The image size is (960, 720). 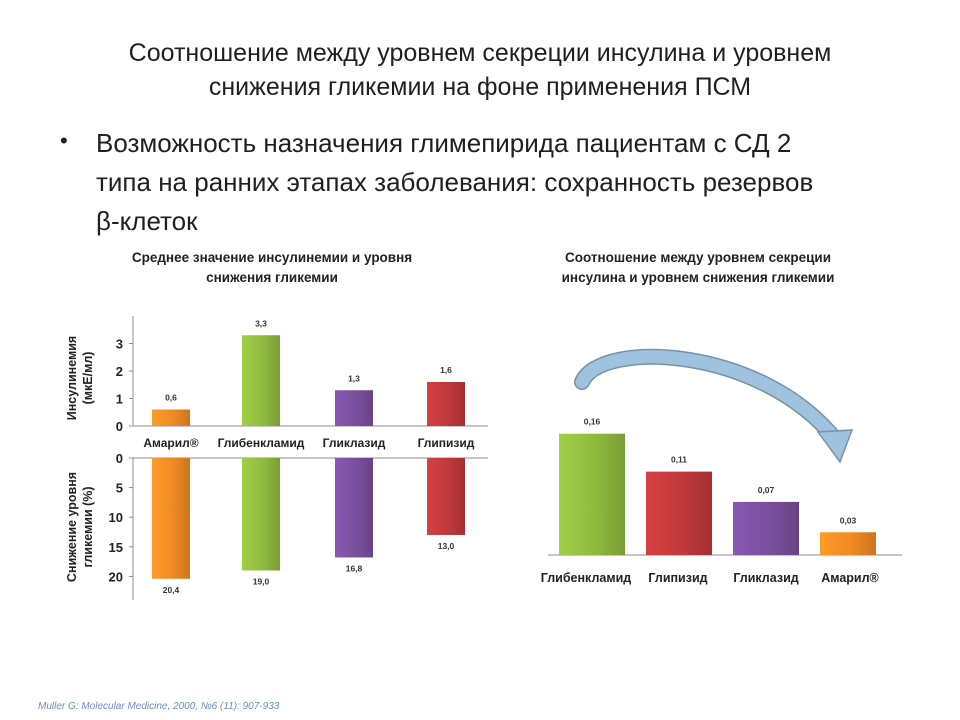 I want to click on upper-bar-value-label: 3,3, so click(x=261, y=323).